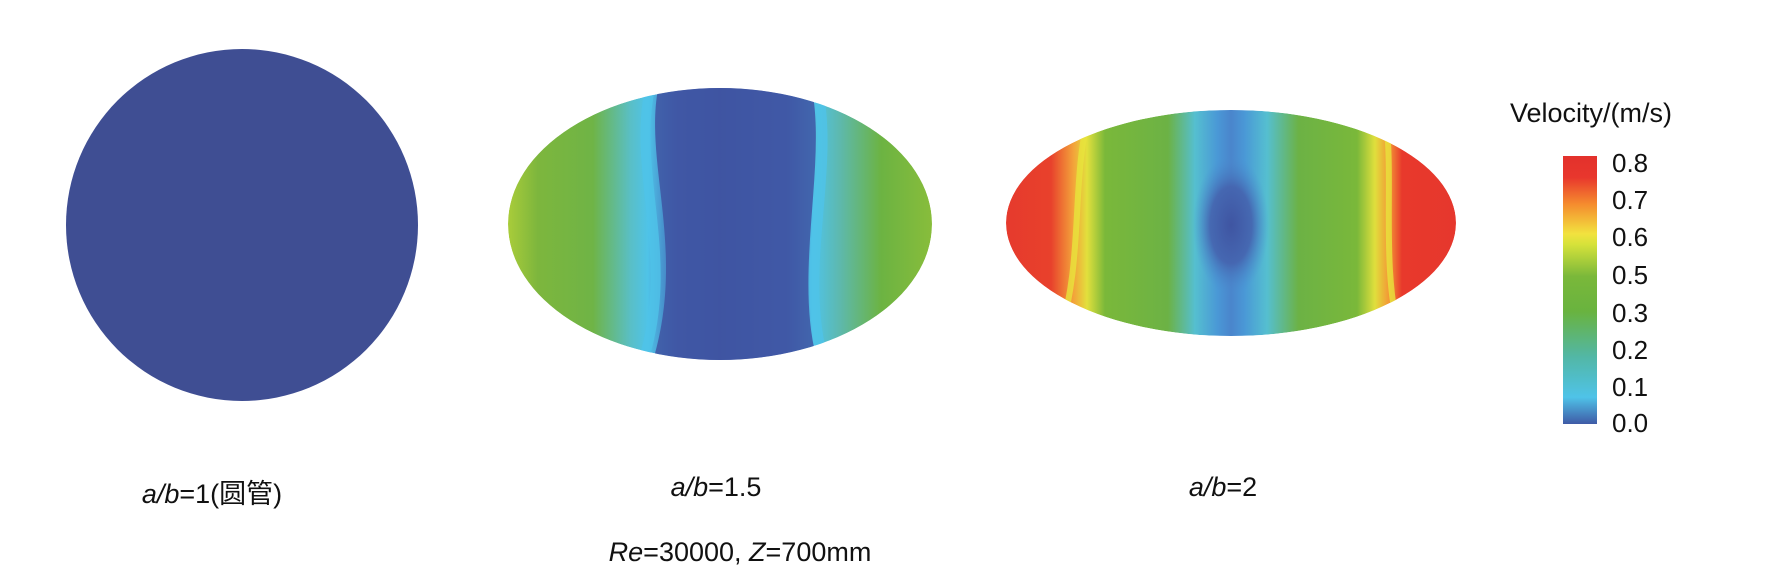 The width and height of the screenshot is (1772, 584). What do you see at coordinates (1630, 387) in the screenshot?
I see `colorbar-tick: 0.1` at bounding box center [1630, 387].